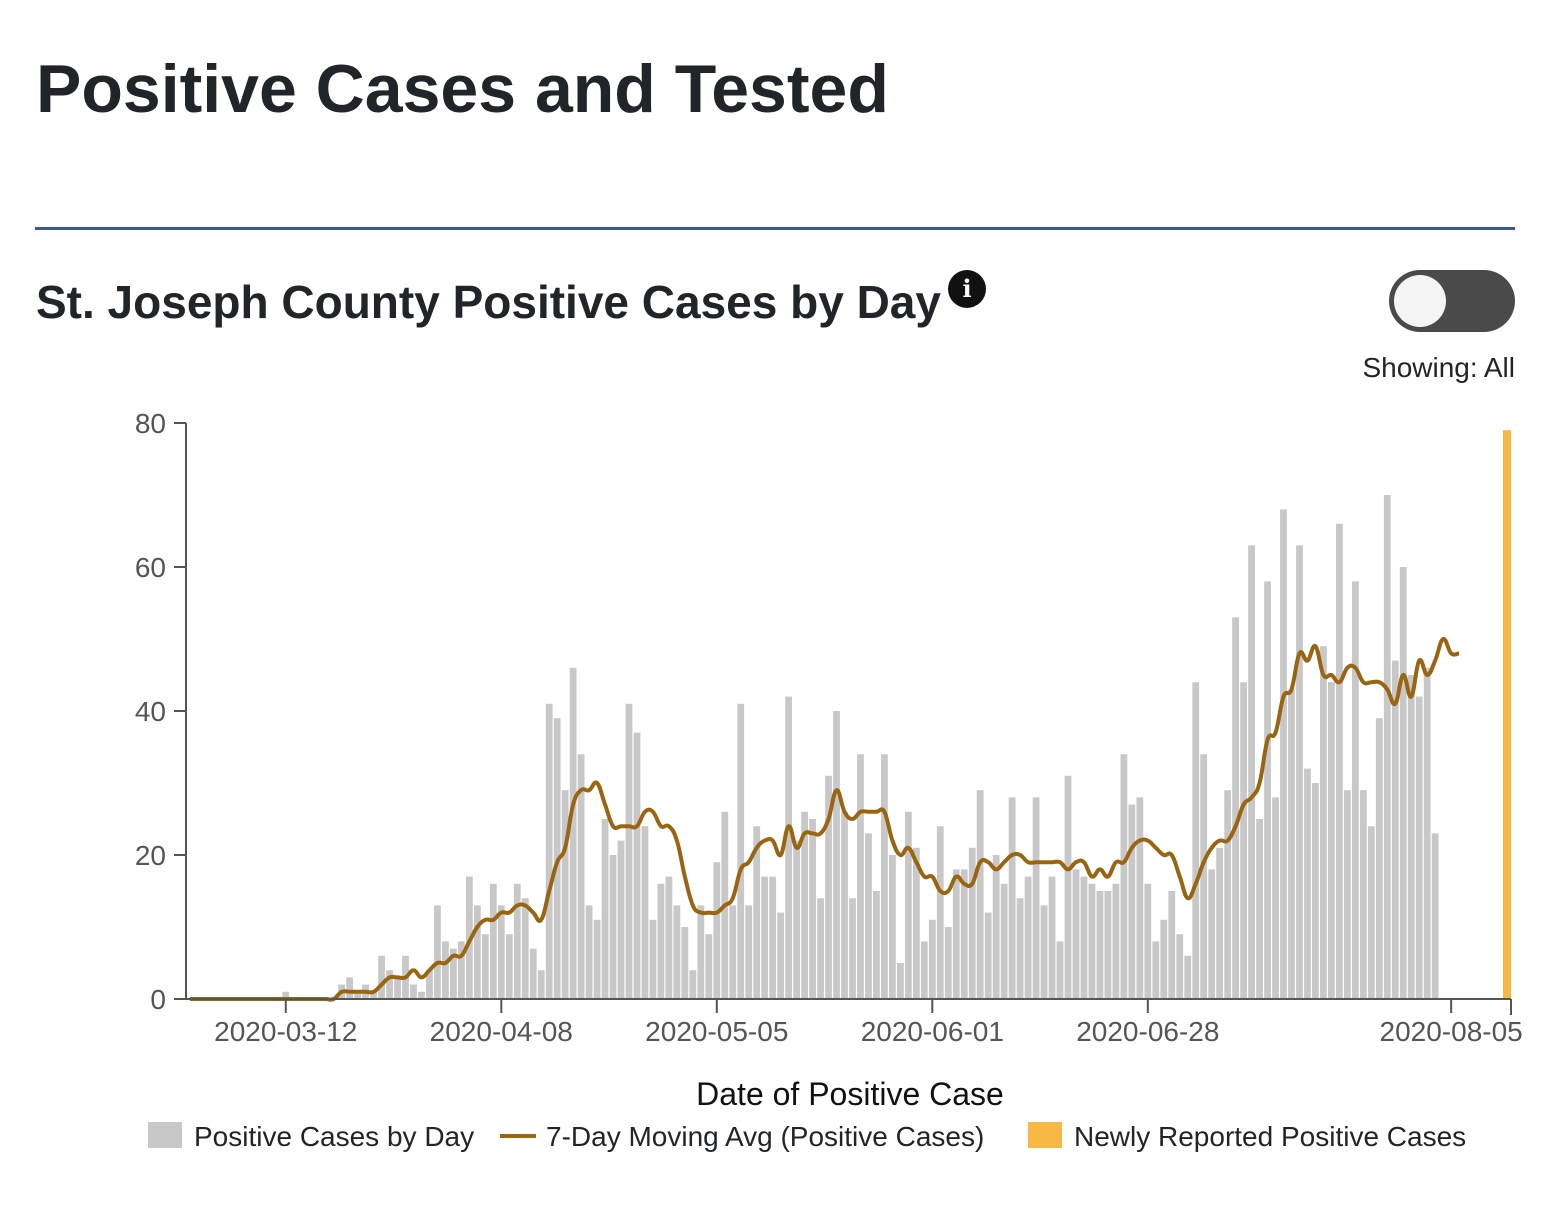 The image size is (1564, 1212). I want to click on y-tick-label: 40, so click(150, 711).